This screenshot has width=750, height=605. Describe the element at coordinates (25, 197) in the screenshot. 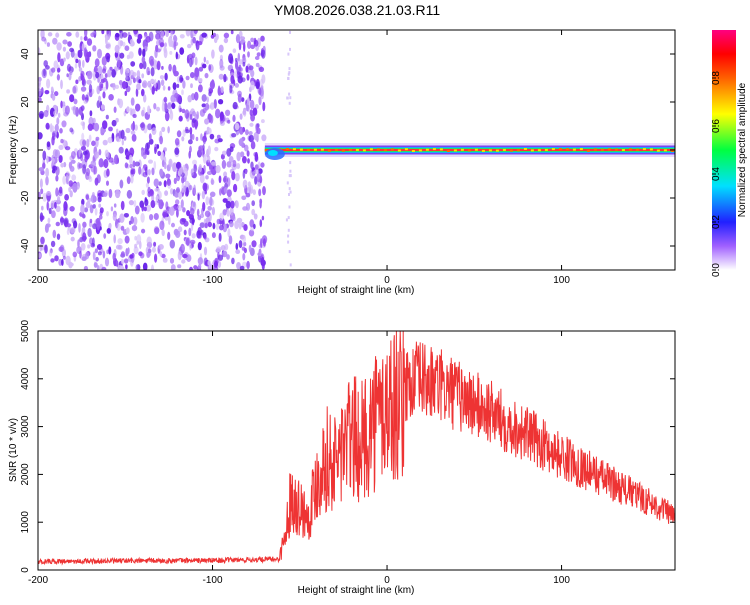

I see `y-tick-label: -20` at that location.